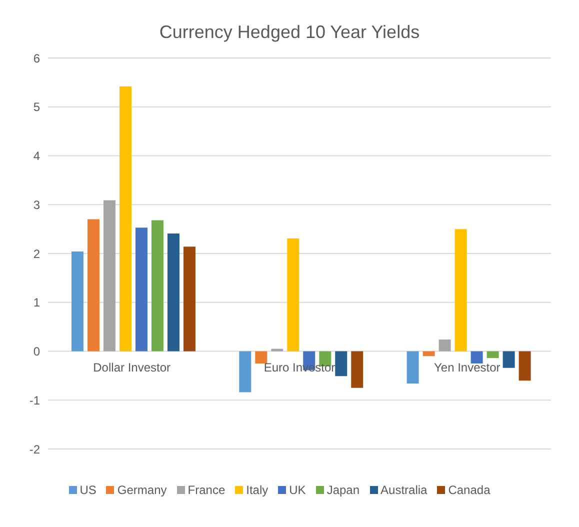 Image resolution: width=579 pixels, height=527 pixels. I want to click on legend-label: Australia, so click(404, 490).